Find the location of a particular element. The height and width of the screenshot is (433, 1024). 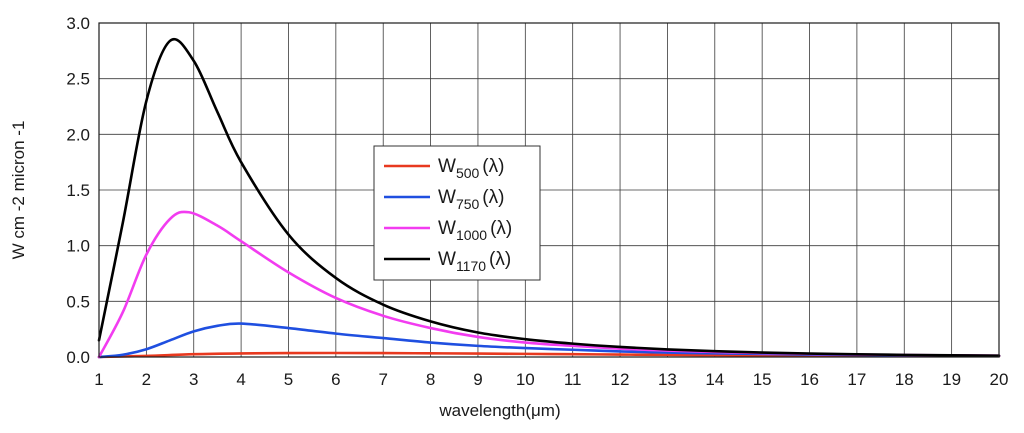

legend-label-500: W500 (λ) is located at coordinates (471, 168).